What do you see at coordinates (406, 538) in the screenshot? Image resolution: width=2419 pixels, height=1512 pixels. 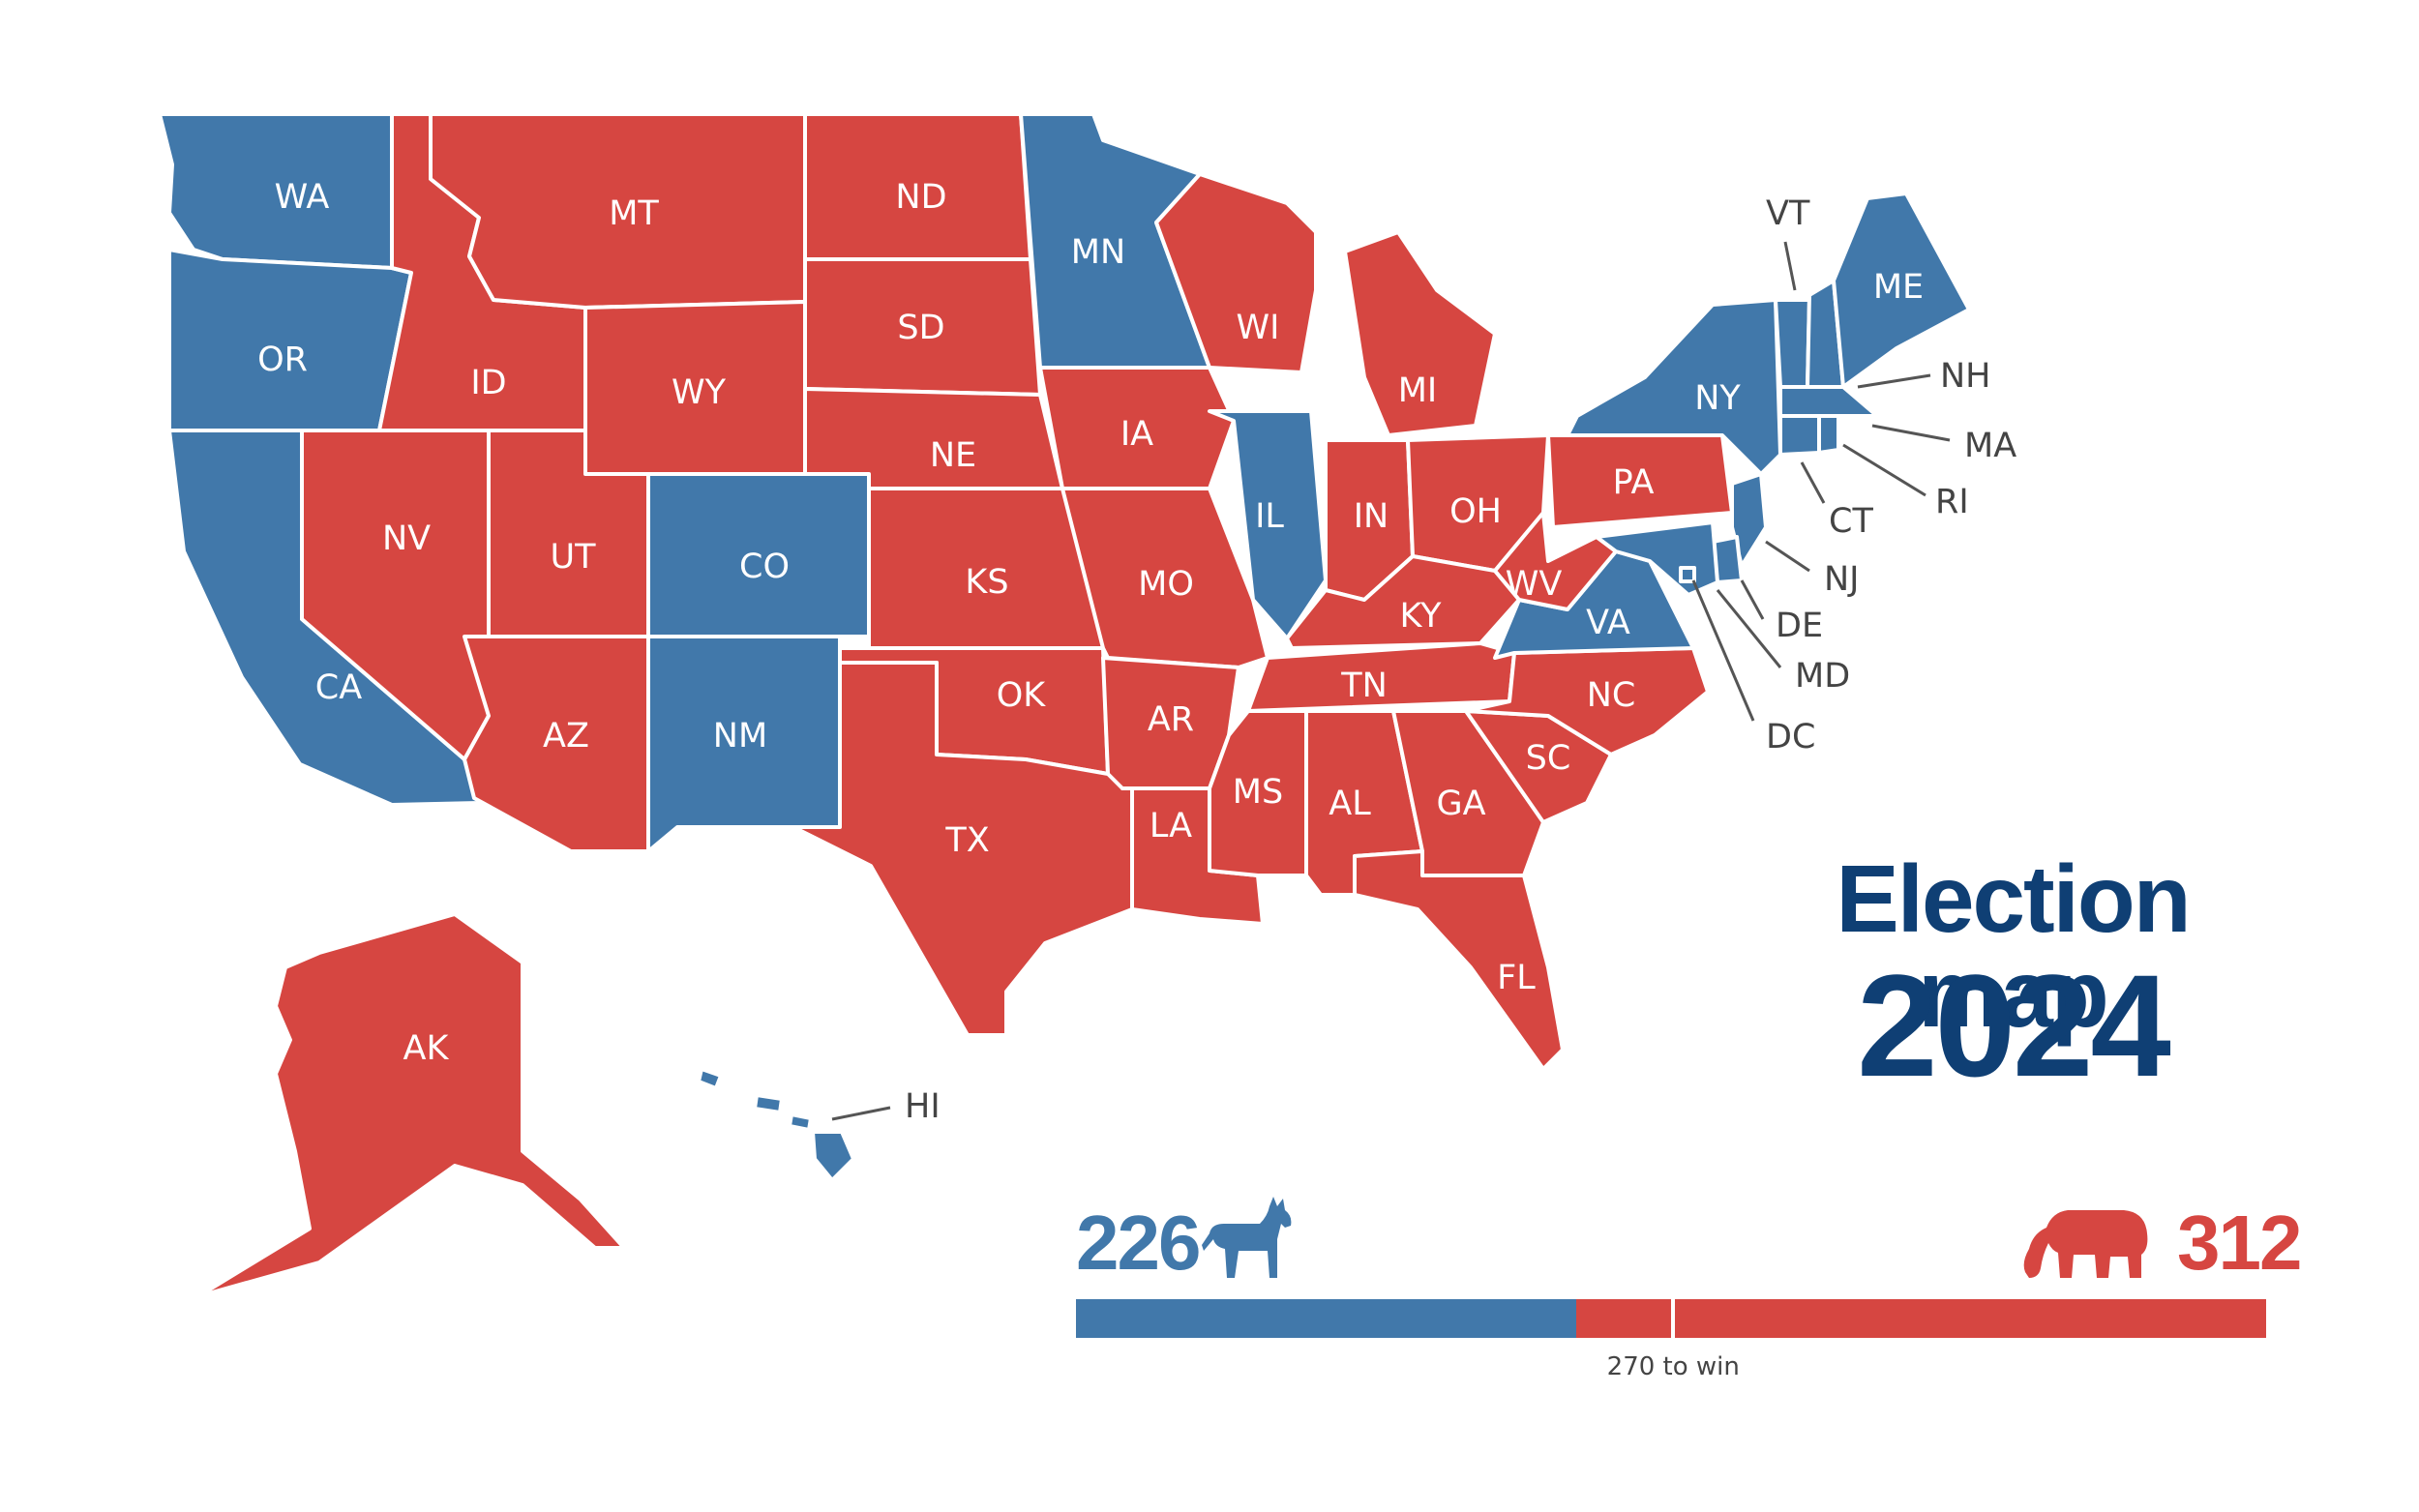 I see `state-label-nv: NV` at bounding box center [406, 538].